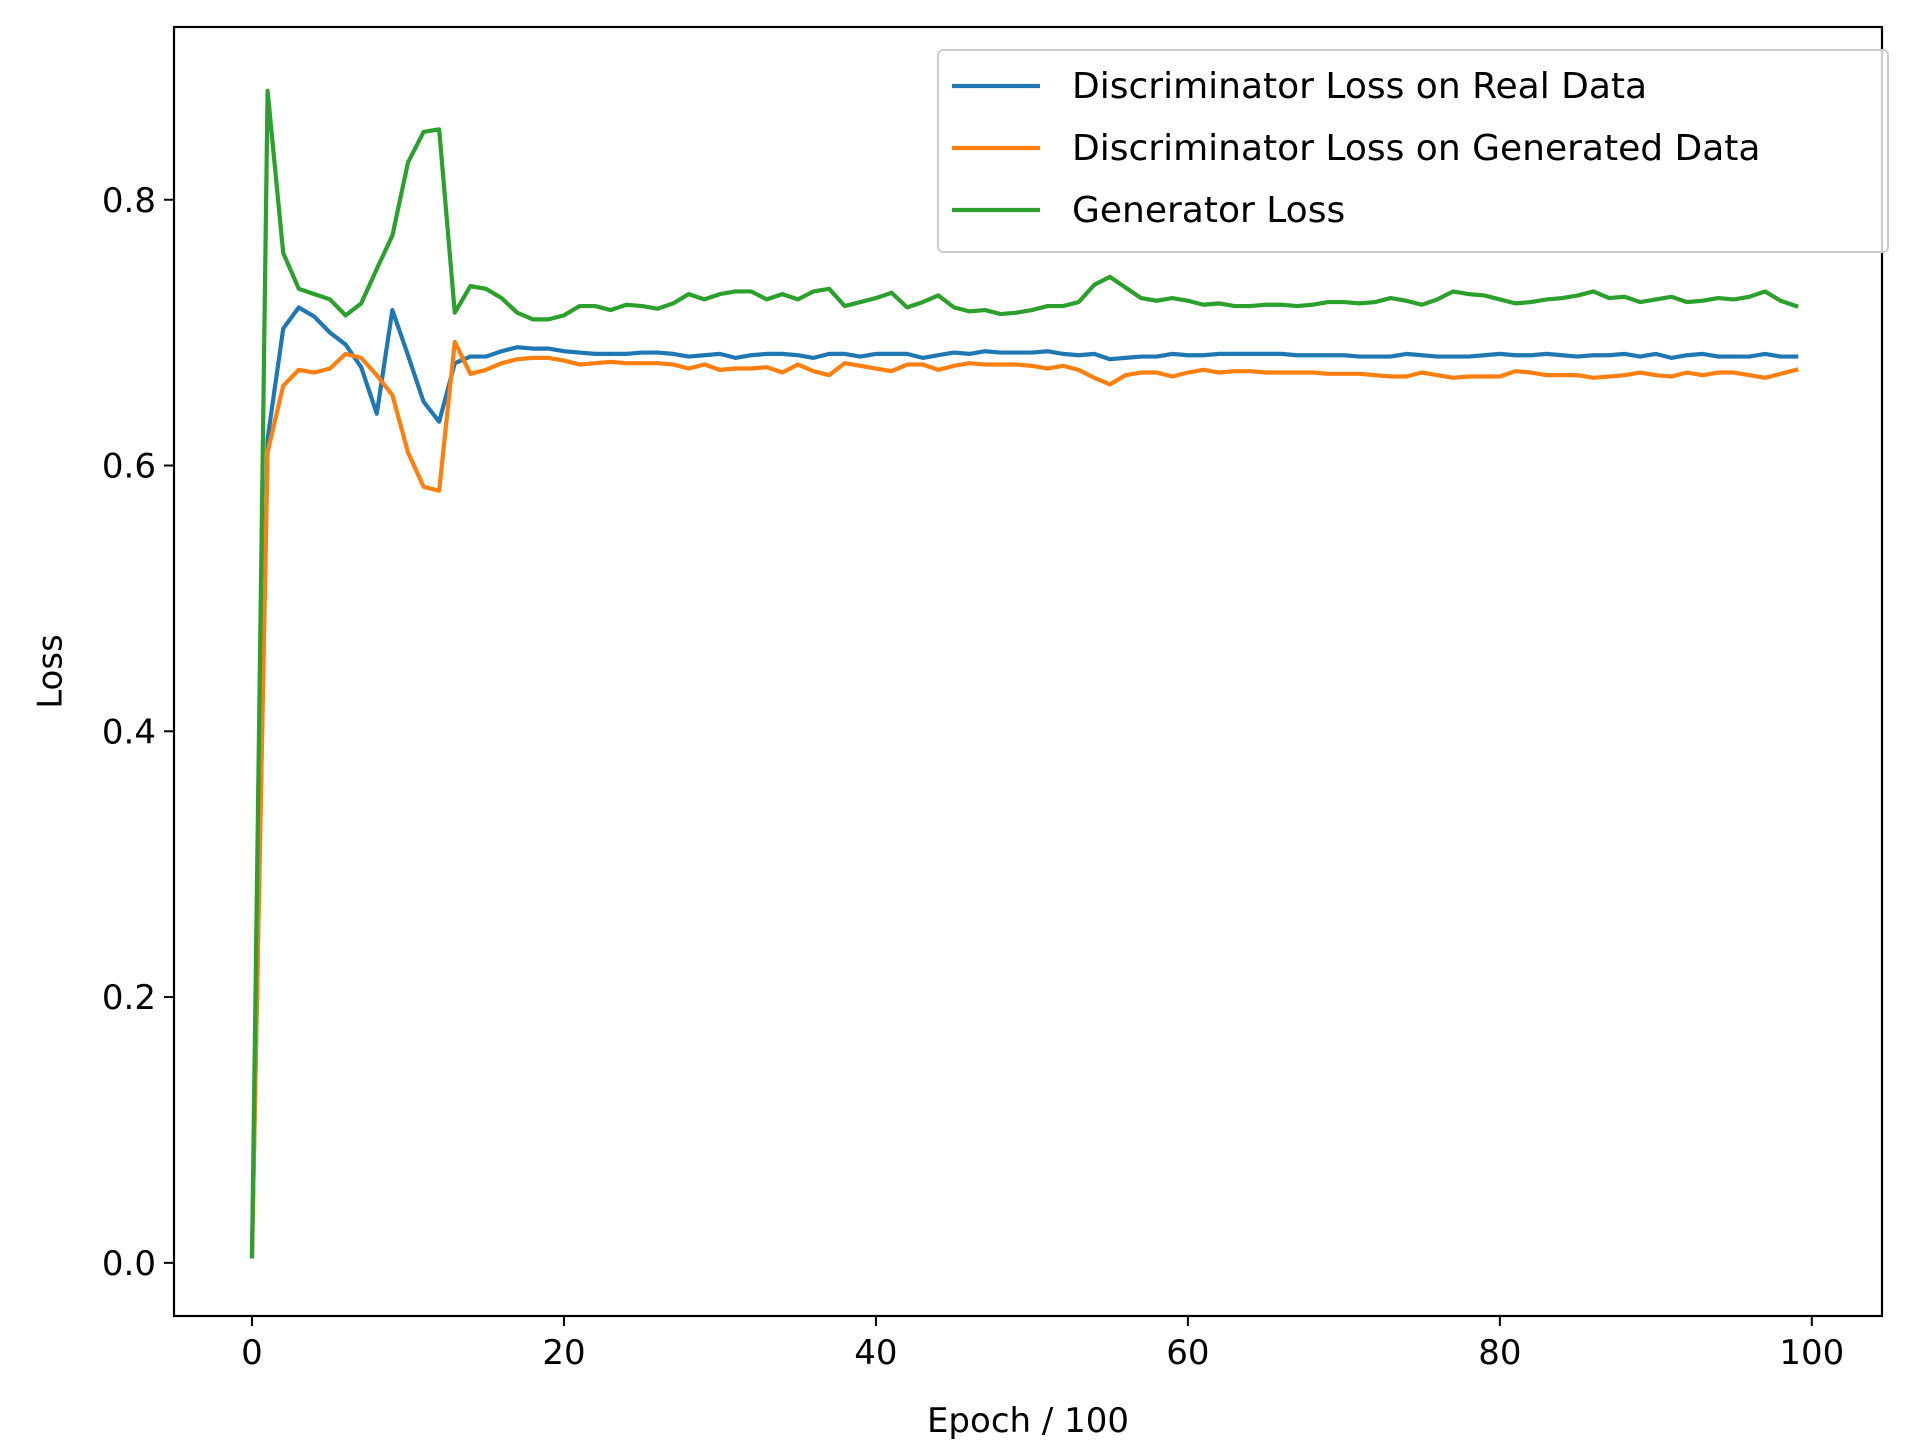  Describe the element at coordinates (1187, 1353) in the screenshot. I see `x-tick-label: 60` at that location.